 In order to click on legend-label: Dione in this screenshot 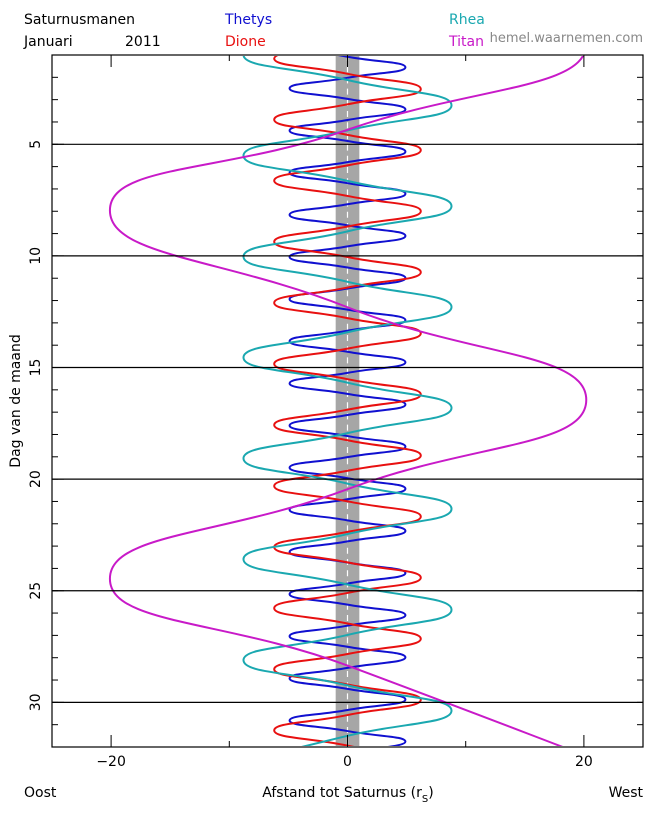, I will do `click(245, 42)`.